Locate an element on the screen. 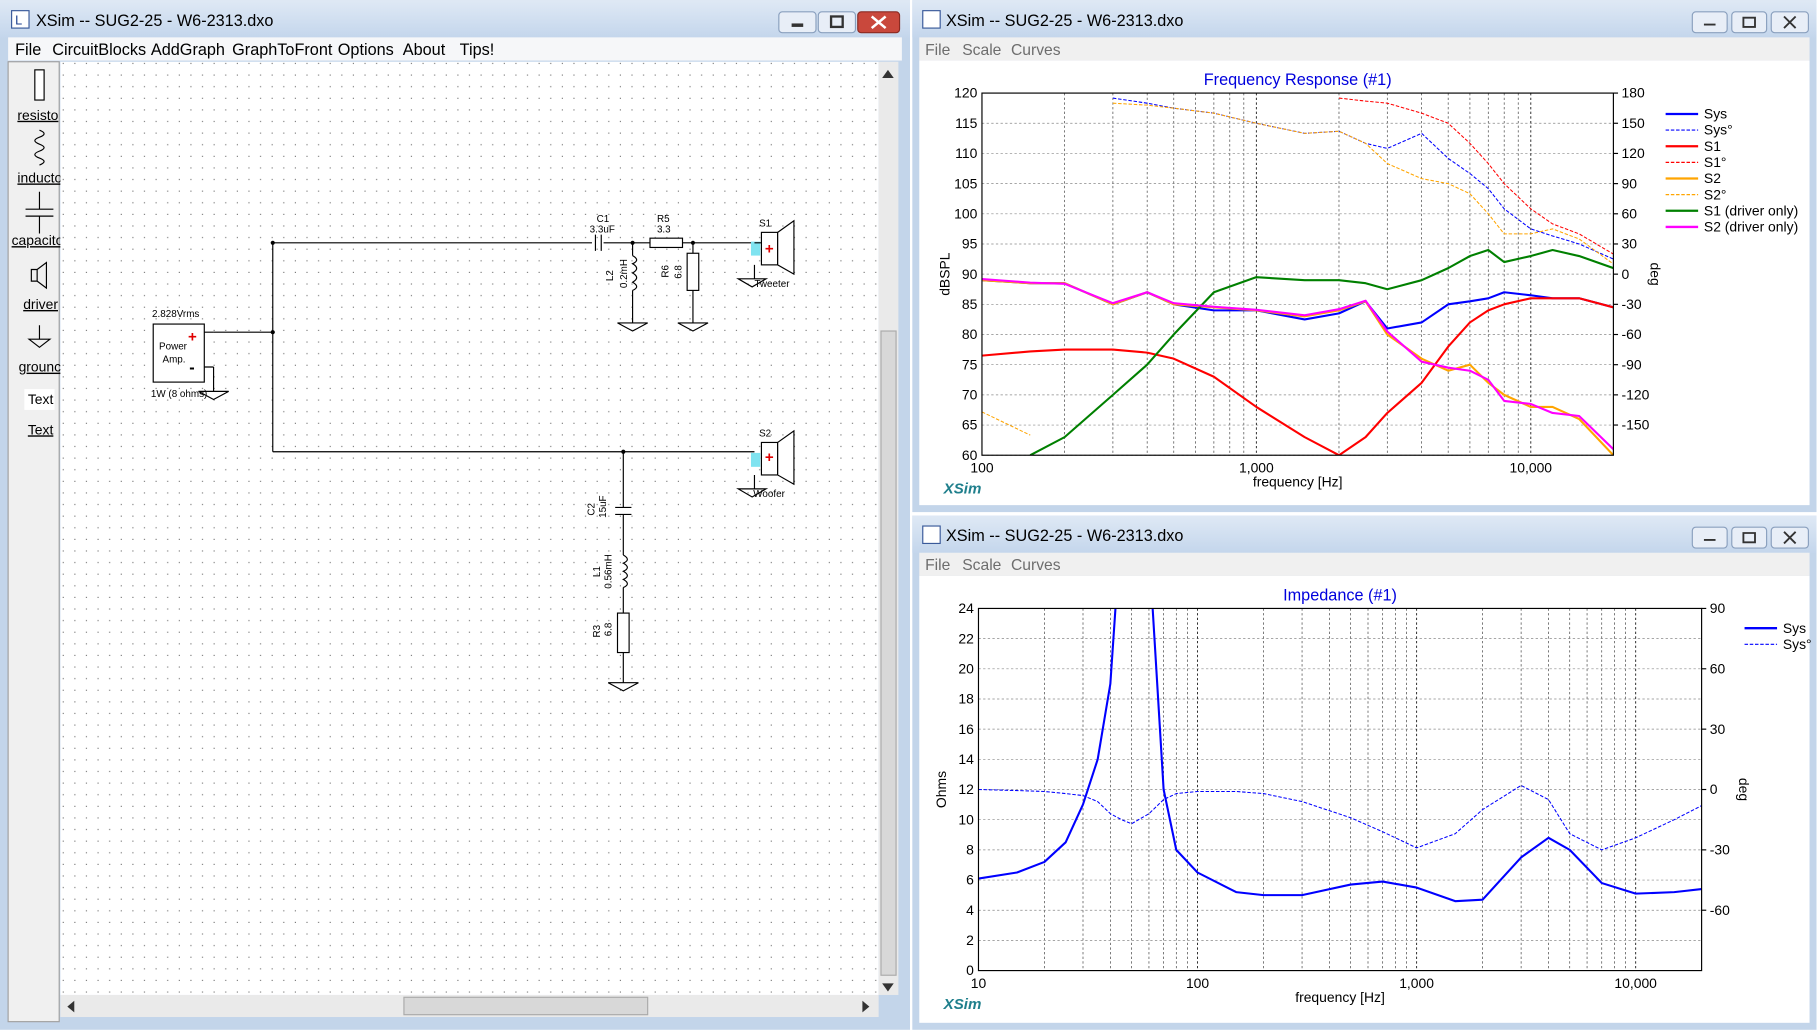 This screenshot has height=1035, width=1820. palette-item: capacito is located at coordinates (38, 240).